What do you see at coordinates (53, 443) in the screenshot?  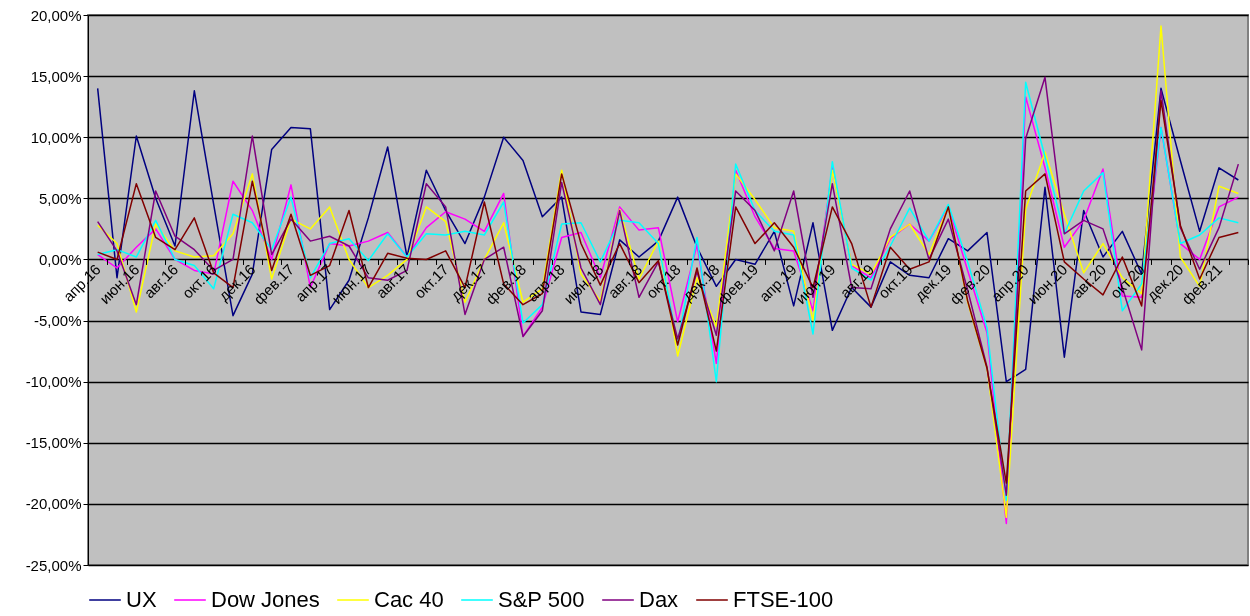 I see `y-tick-label: -15,00%` at bounding box center [53, 443].